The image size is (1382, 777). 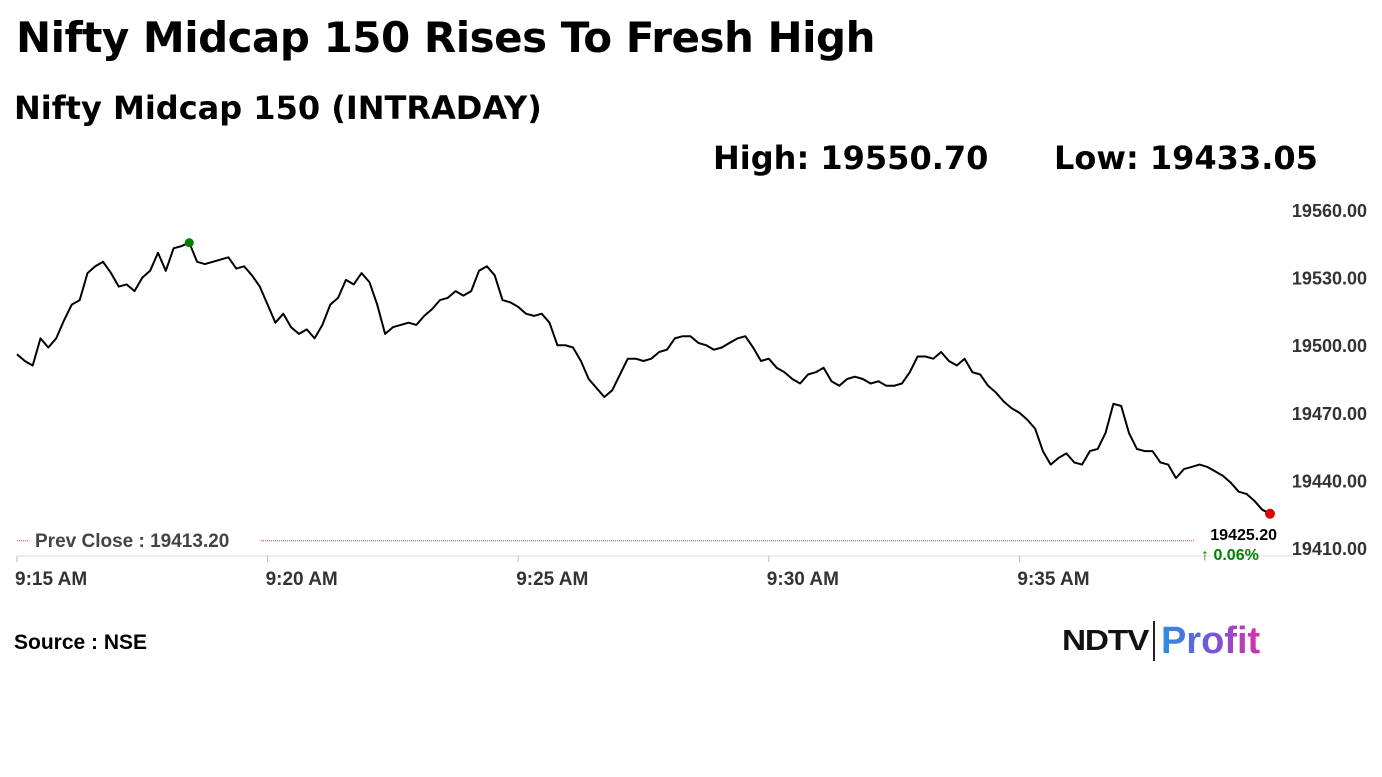 What do you see at coordinates (81, 642) in the screenshot?
I see `source-note: Source : NSE` at bounding box center [81, 642].